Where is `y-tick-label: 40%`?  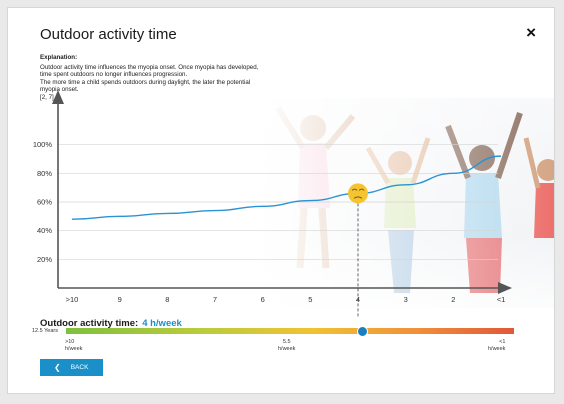
y-tick-label: 40% is located at coordinates (44, 230).